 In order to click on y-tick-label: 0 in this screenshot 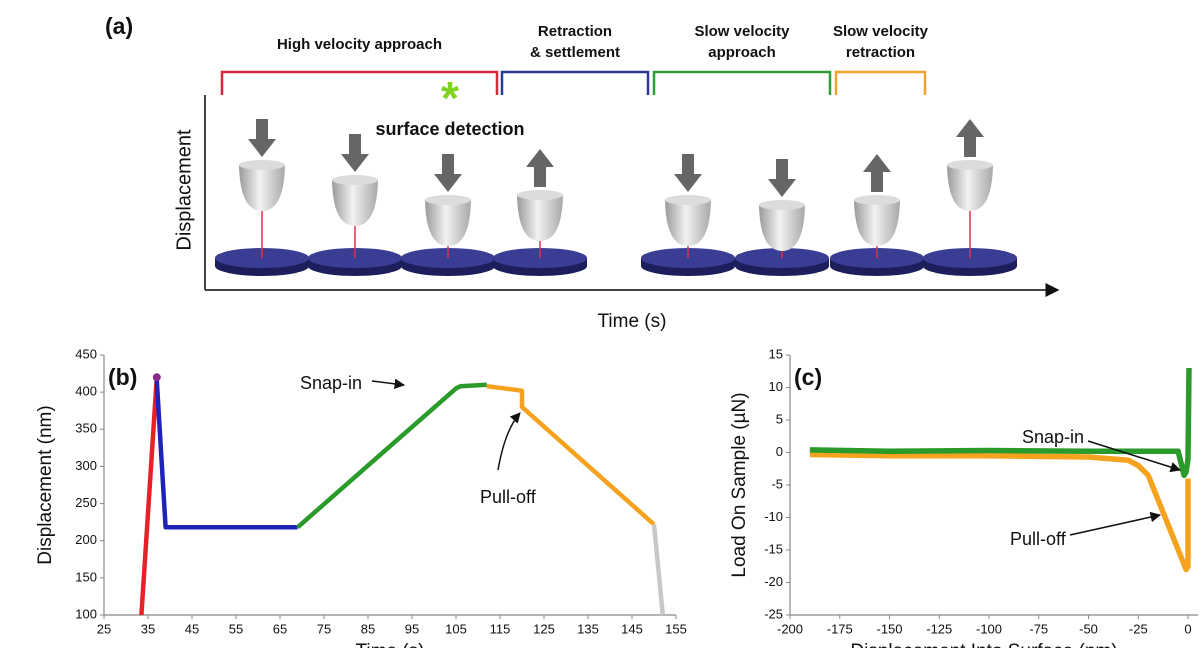, I will do `click(779, 451)`.